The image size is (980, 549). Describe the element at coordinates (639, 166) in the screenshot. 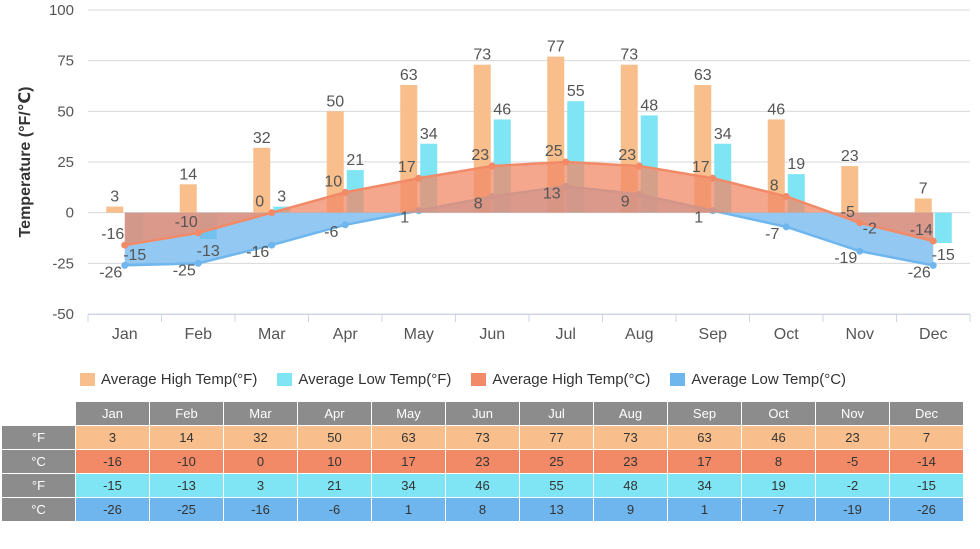

I see `point-aug` at that location.